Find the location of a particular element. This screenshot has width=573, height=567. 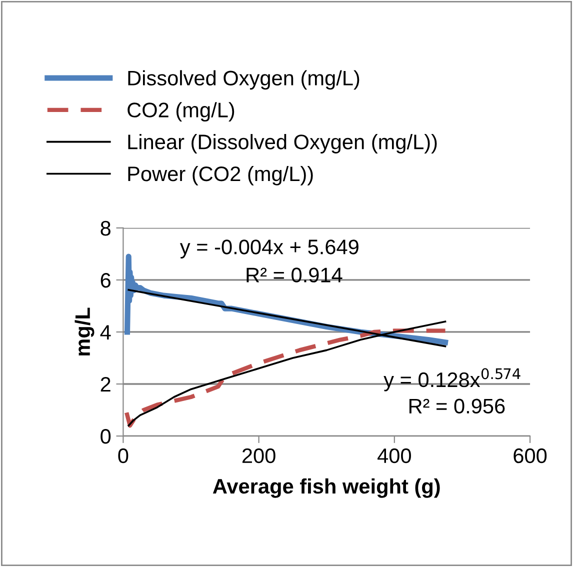

y-tick-label: 0 is located at coordinates (105, 436).